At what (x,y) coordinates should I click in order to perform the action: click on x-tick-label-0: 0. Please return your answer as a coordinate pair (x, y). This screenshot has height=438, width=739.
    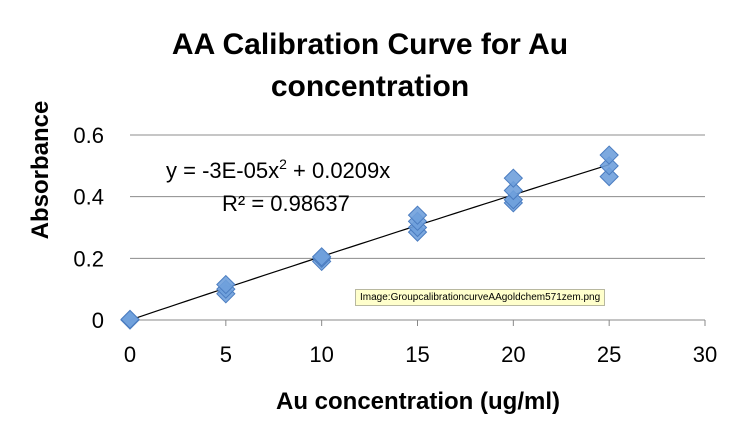
    Looking at the image, I should click on (130, 354).